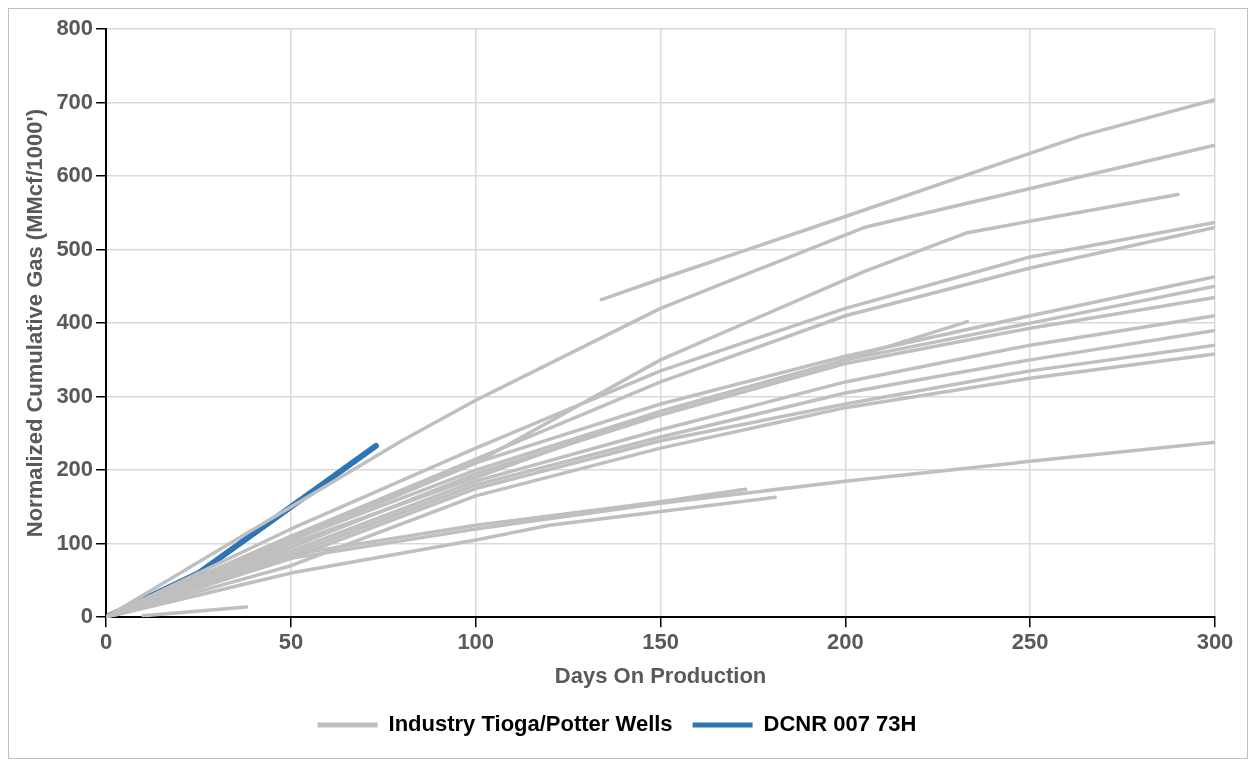 Image resolution: width=1256 pixels, height=767 pixels. What do you see at coordinates (660, 642) in the screenshot?
I see `x-tick-label: 150` at bounding box center [660, 642].